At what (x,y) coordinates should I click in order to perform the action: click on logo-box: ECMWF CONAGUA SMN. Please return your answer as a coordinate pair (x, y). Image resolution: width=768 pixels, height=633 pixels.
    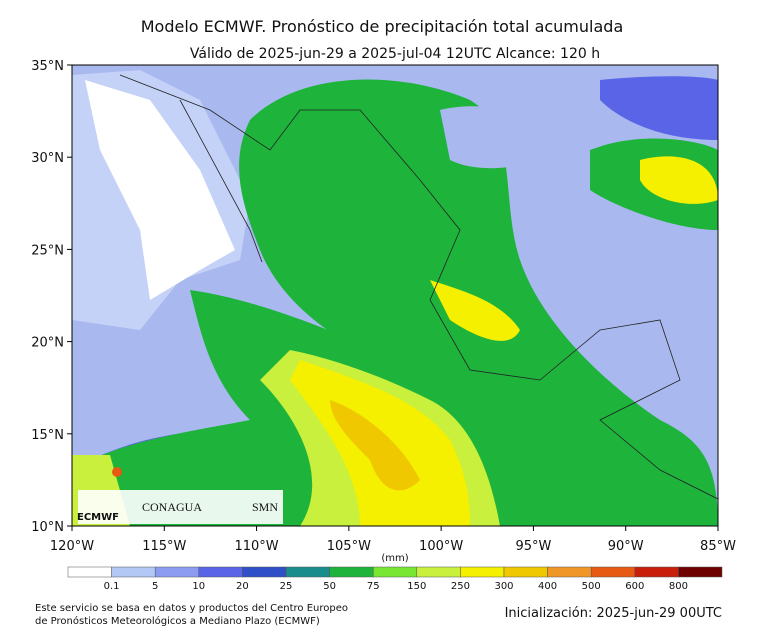
    Looking at the image, I should click on (180, 507).